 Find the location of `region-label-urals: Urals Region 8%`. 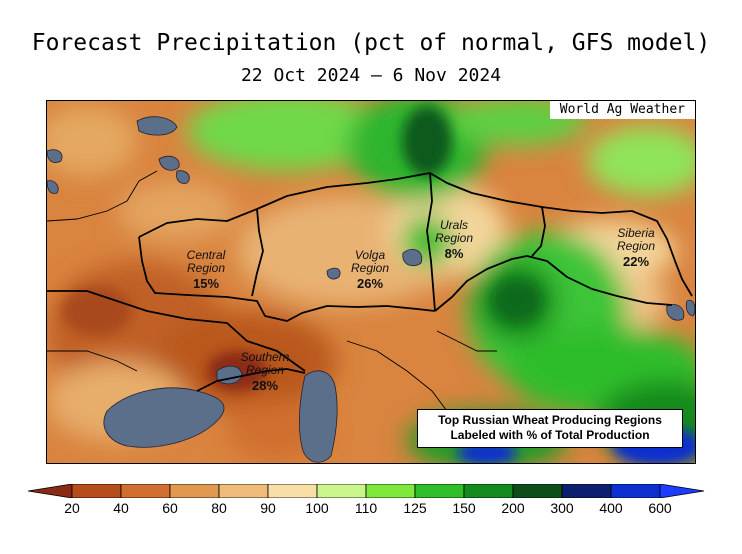

region-label-urals: Urals Region 8% is located at coordinates (454, 239).